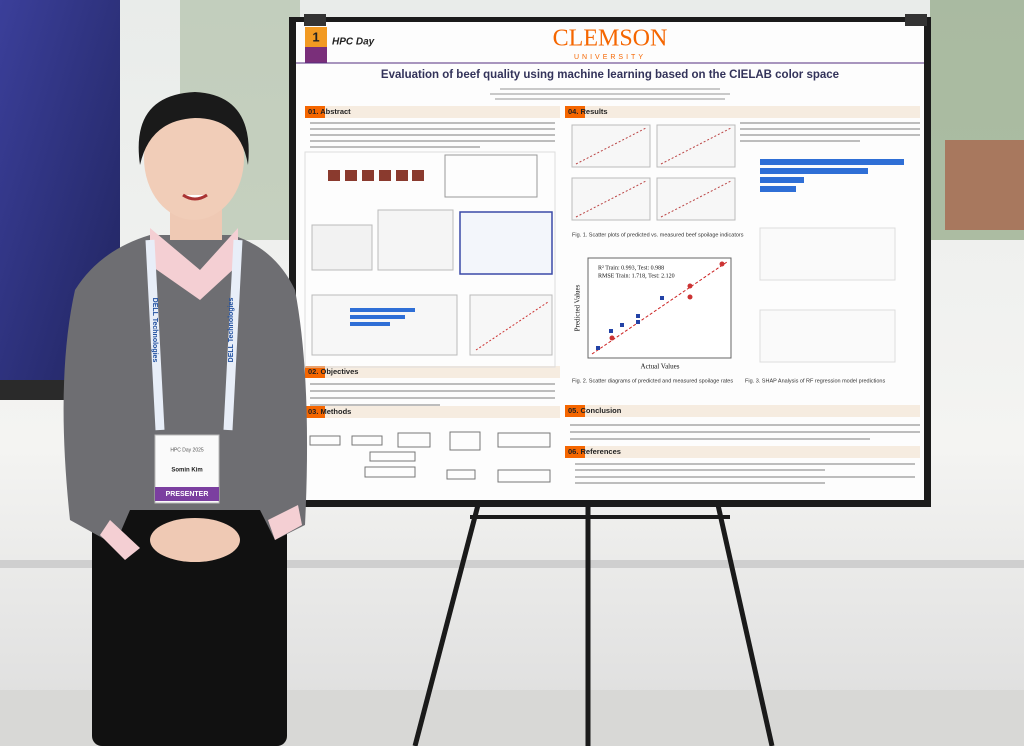 The image size is (1024, 746). What do you see at coordinates (382, 317) in the screenshot?
I see `mini-bars` at bounding box center [382, 317].